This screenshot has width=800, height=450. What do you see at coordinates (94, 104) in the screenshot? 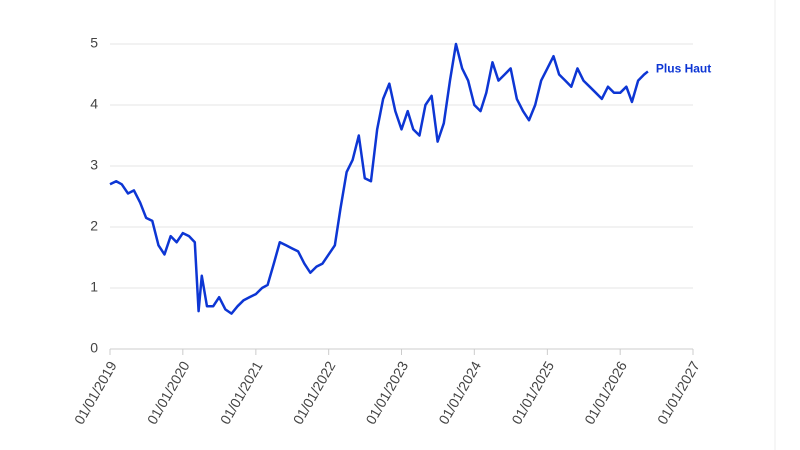
I see `y-tick-label: 4` at bounding box center [94, 104].